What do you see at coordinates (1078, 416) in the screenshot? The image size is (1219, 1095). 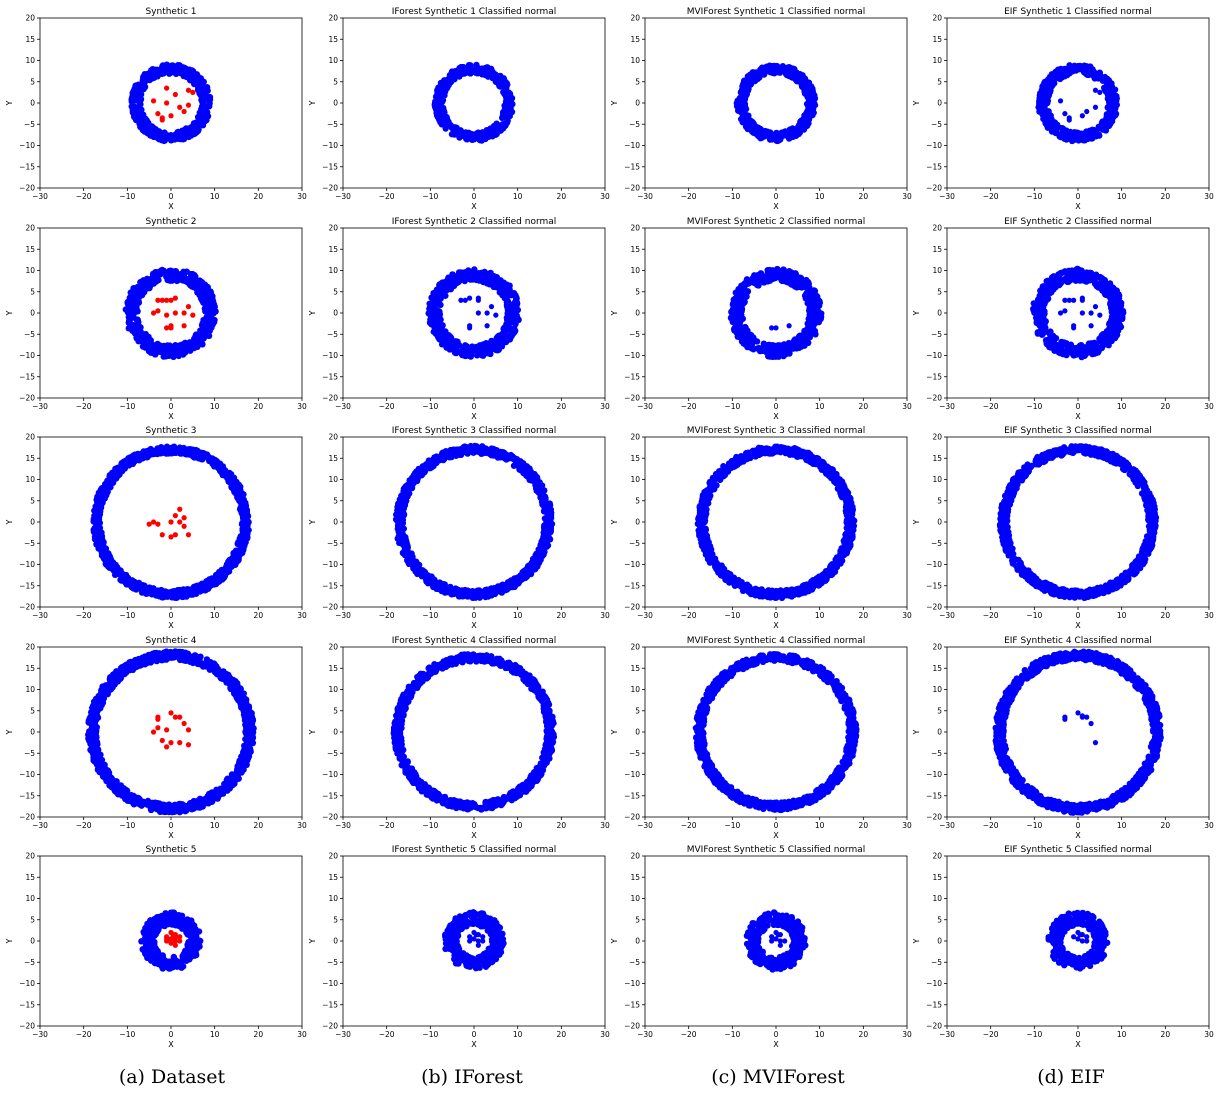 I see `x-axis-label: X` at bounding box center [1078, 416].